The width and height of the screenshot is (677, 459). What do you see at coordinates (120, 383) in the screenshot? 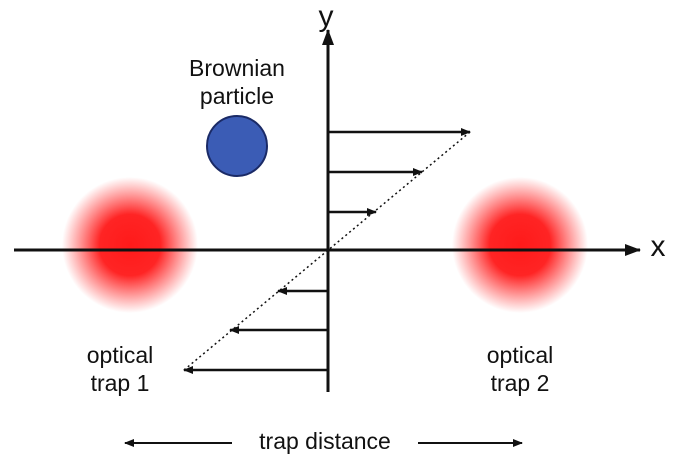
I see `trap-label: trap 1` at bounding box center [120, 383].